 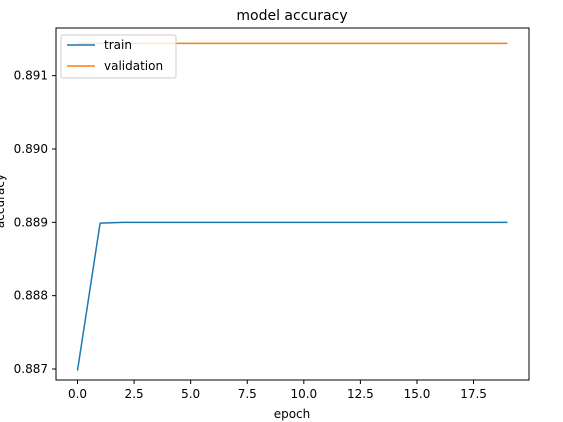 I want to click on x-axis-ticks: 0.0 2.5 5.0 7.5 10.0 12.5 15.0 17.5, so click(x=277, y=390).